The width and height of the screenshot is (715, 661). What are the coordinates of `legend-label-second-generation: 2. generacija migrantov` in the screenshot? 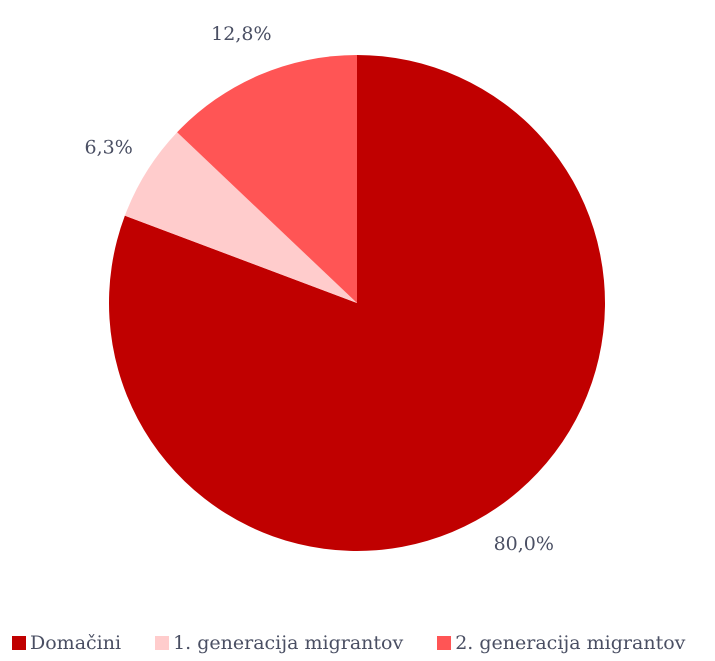 It's located at (570, 643).